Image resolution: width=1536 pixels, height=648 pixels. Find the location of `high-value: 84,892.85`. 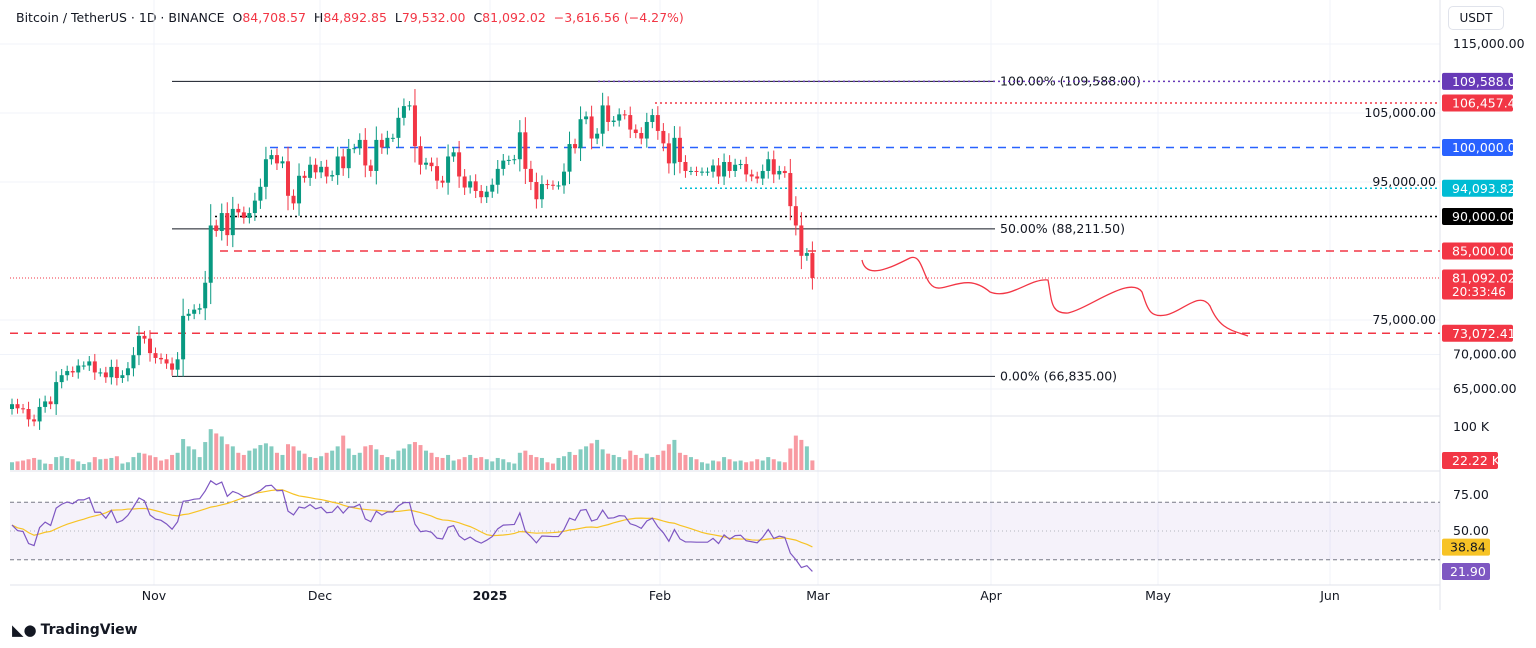

high-value: 84,892.85 is located at coordinates (355, 17).